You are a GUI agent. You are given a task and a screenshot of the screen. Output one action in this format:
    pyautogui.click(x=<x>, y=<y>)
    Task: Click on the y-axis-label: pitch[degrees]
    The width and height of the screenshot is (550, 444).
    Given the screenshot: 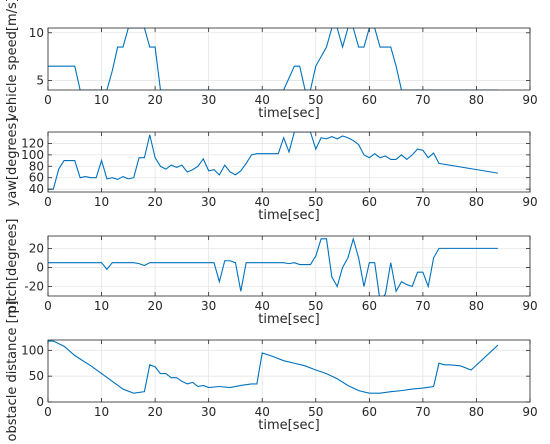 What is the action you would take?
    pyautogui.click(x=12, y=266)
    